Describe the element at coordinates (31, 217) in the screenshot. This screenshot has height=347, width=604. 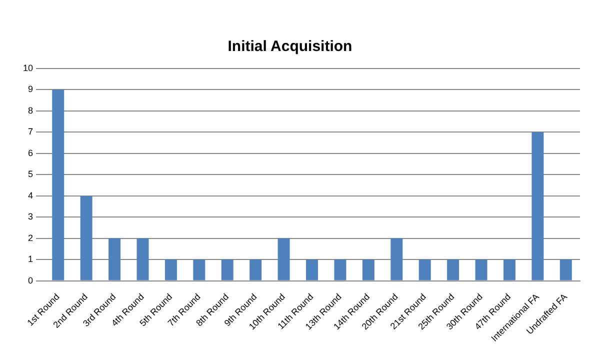
I see `y-tick-label: 3` at that location.